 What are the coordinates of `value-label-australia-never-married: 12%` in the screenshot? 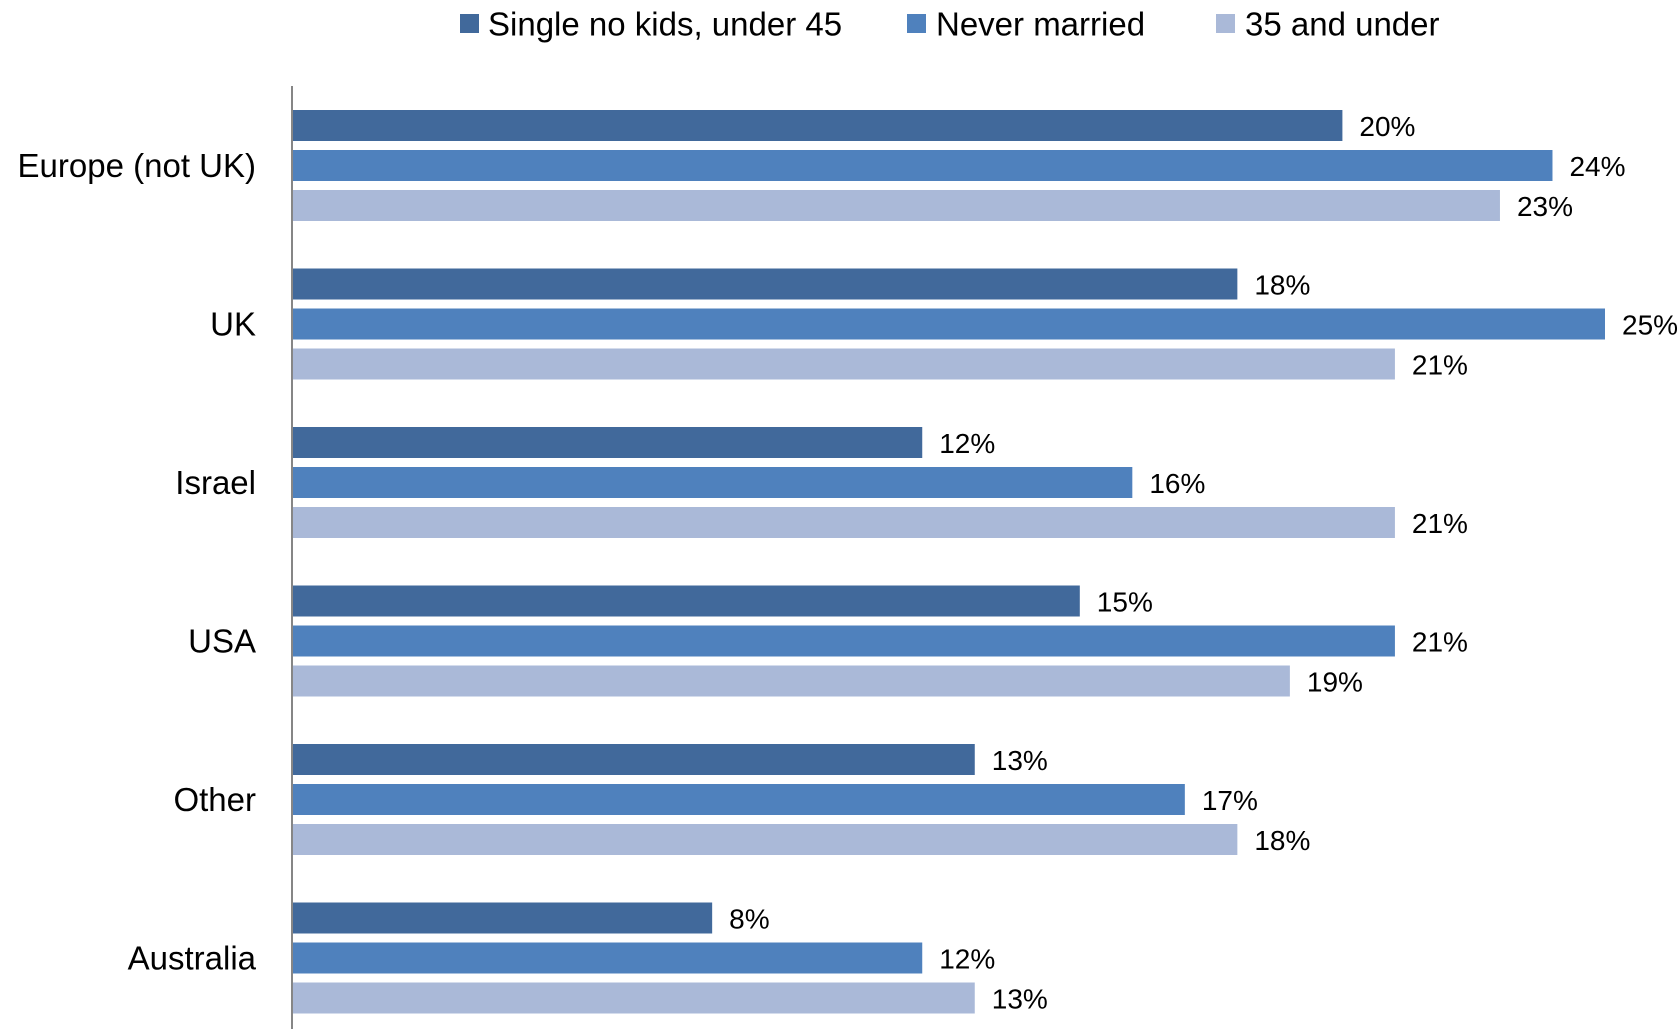 It's located at (967, 959).